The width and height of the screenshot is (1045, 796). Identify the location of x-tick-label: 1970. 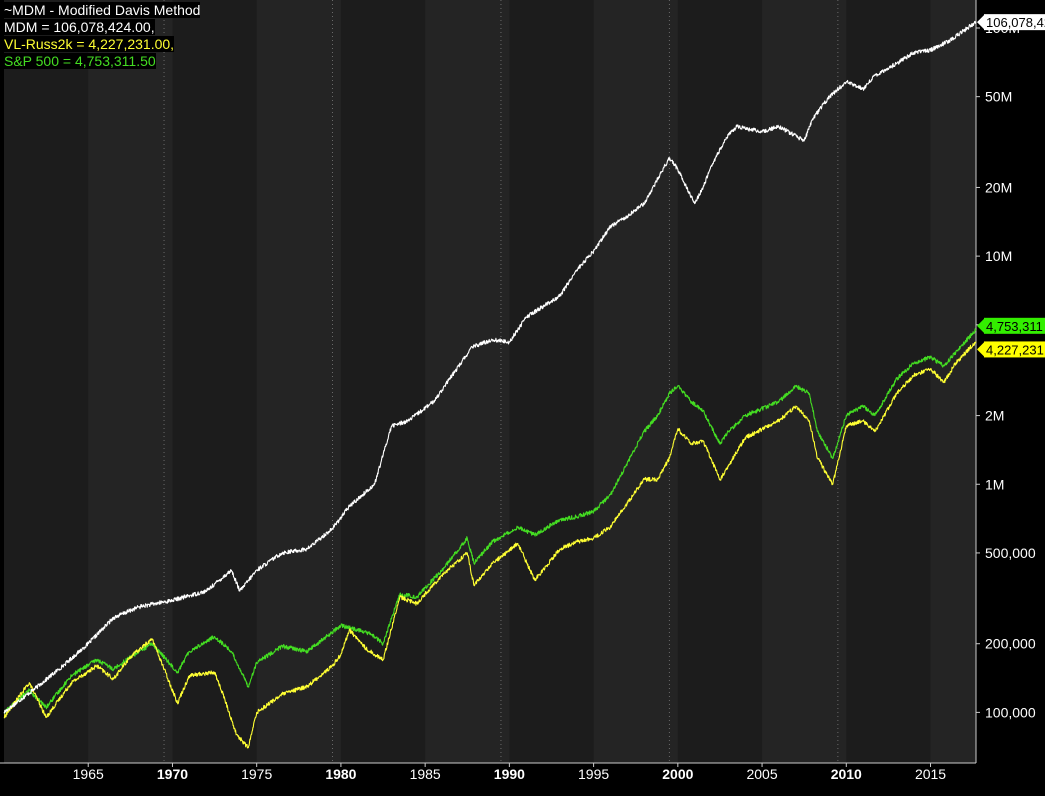
(172, 774).